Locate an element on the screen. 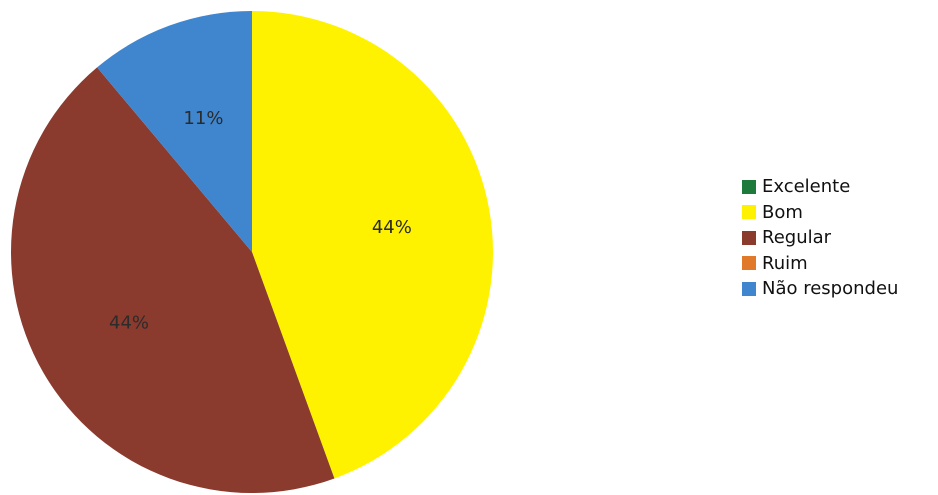 The height and width of the screenshot is (495, 938). legend-label: Ruim is located at coordinates (785, 263).